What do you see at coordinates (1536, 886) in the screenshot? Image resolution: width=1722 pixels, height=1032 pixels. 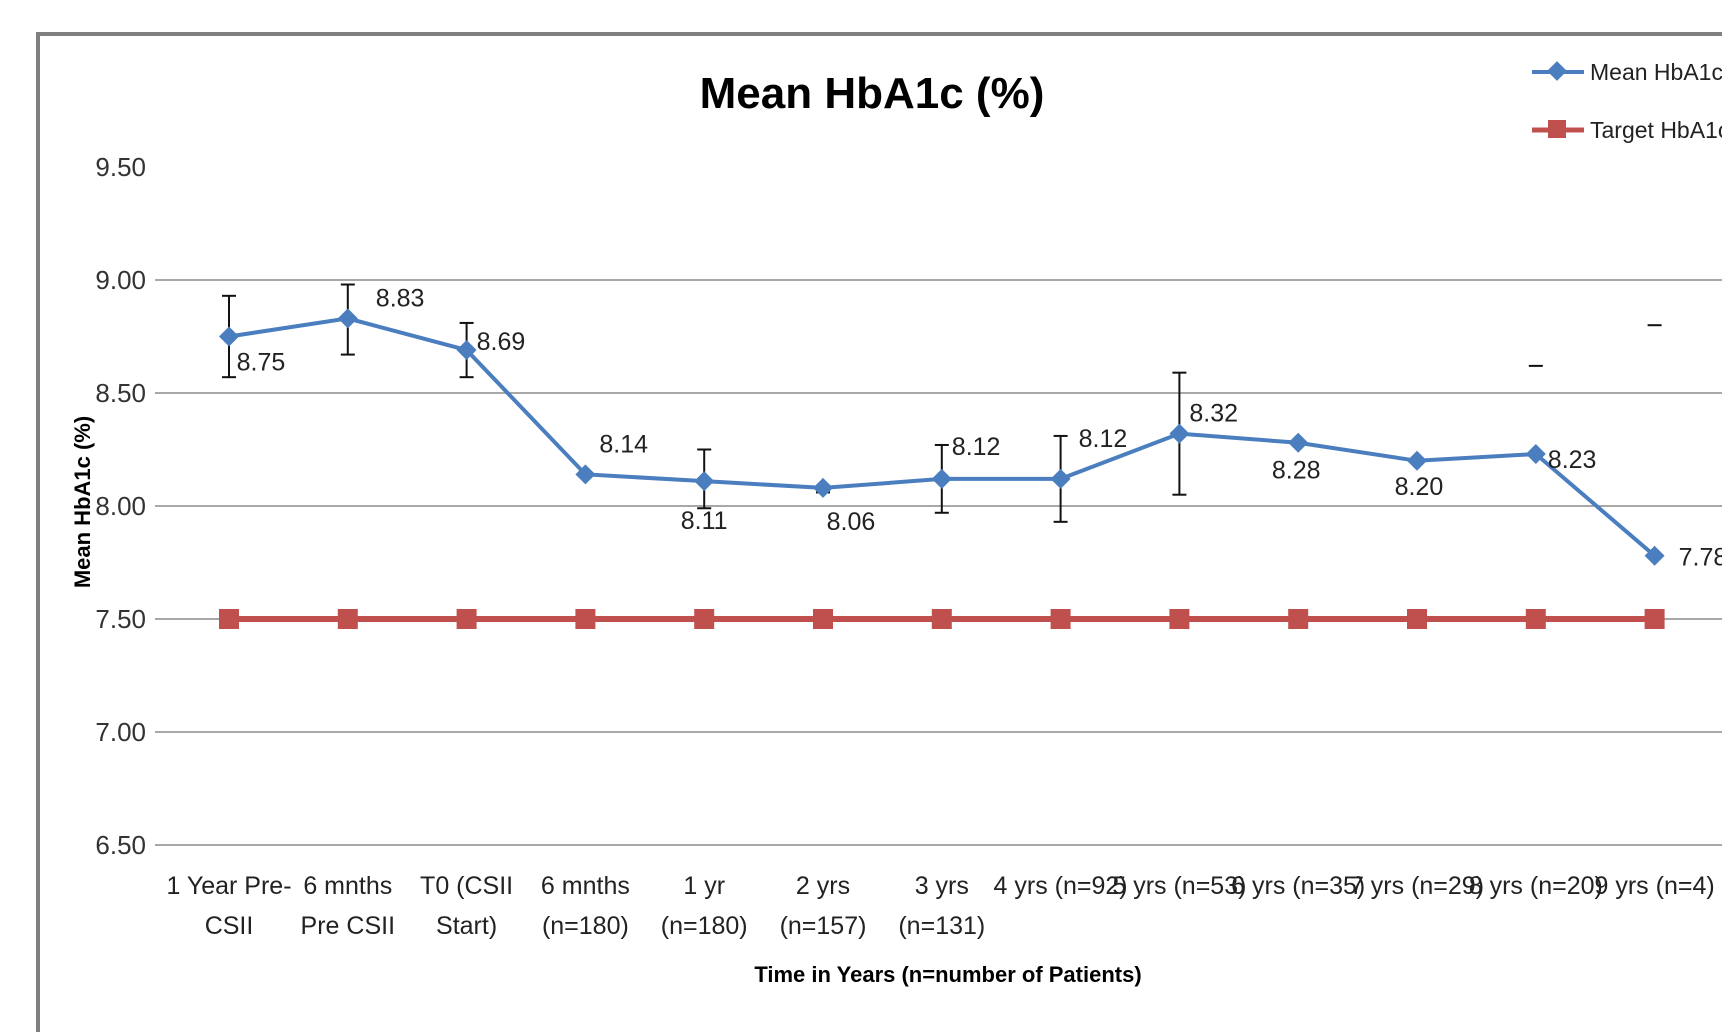 I see `x-category-label: 8 yrs (n=20)` at bounding box center [1536, 886].